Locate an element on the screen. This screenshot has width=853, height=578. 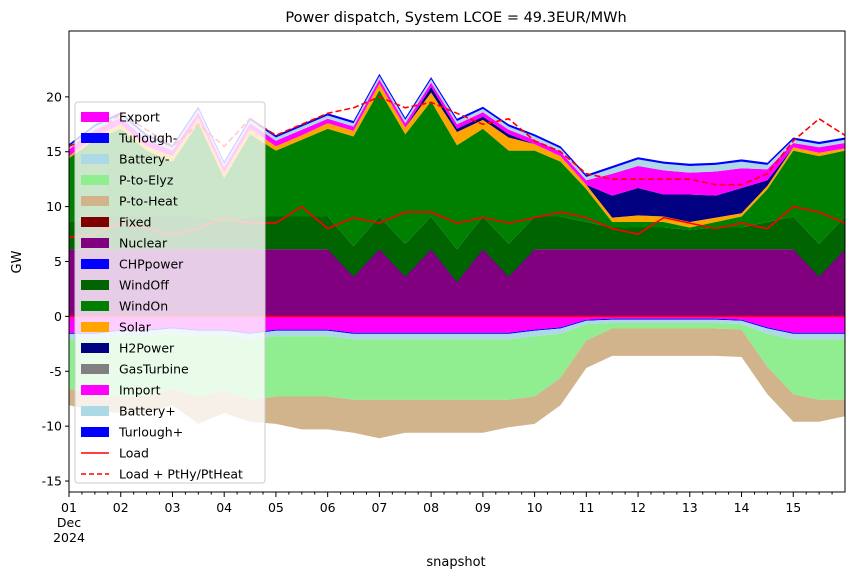
y-tick-label: 10 is located at coordinates (54, 206).